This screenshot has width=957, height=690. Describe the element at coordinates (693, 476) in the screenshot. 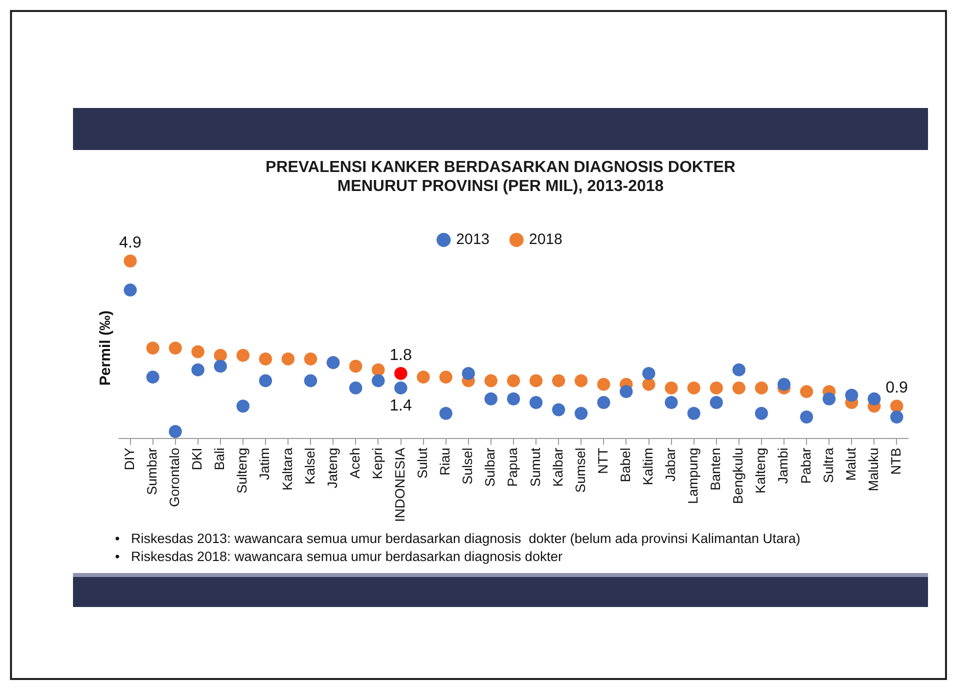

I see `x-tick-label: Lampung` at that location.